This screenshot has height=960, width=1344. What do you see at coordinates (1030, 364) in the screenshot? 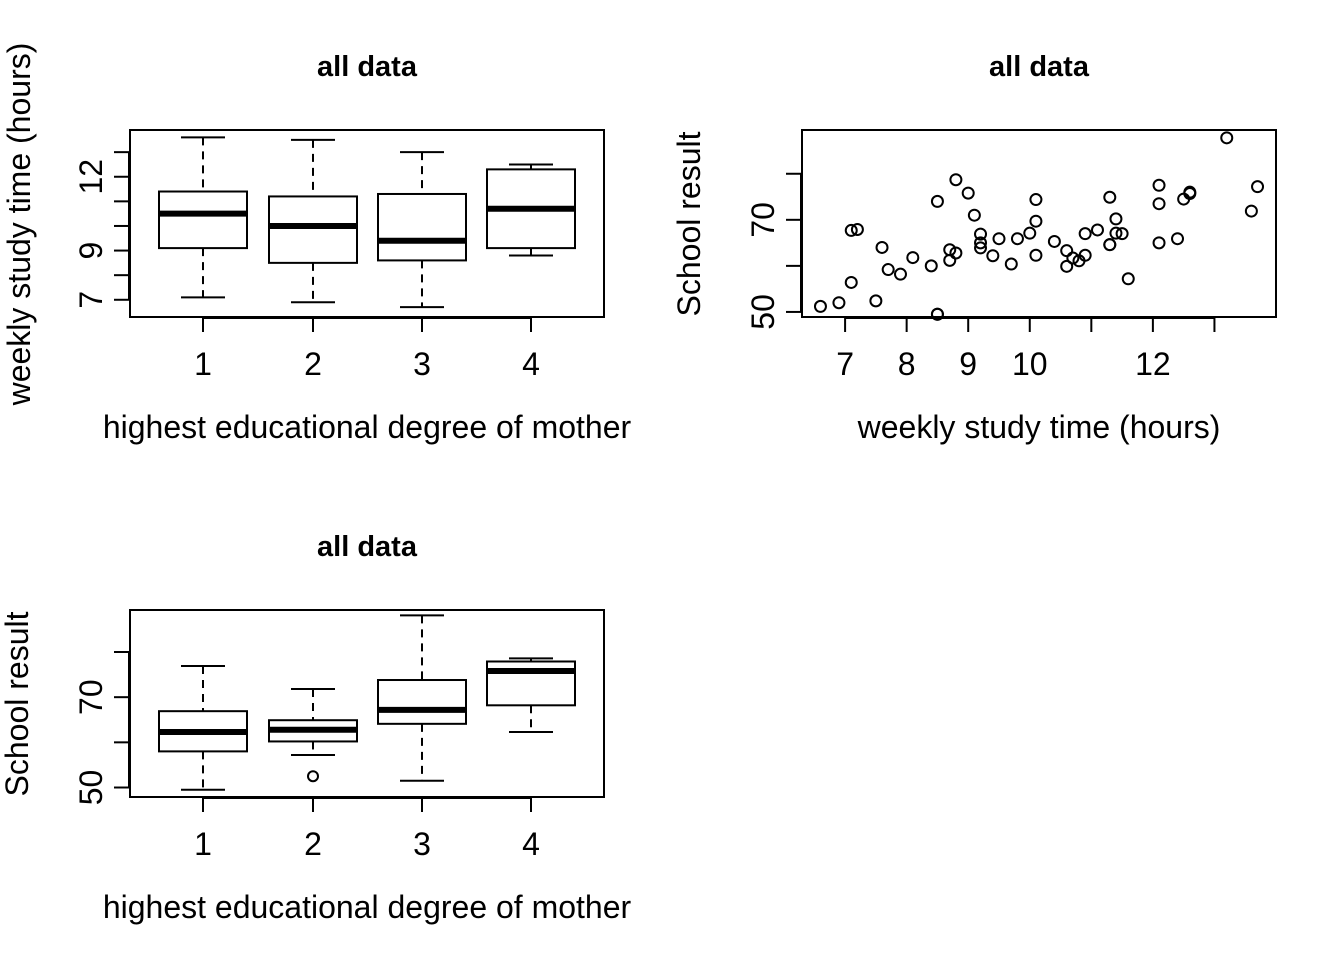
I see `x-tick-label: 10` at bounding box center [1030, 364].